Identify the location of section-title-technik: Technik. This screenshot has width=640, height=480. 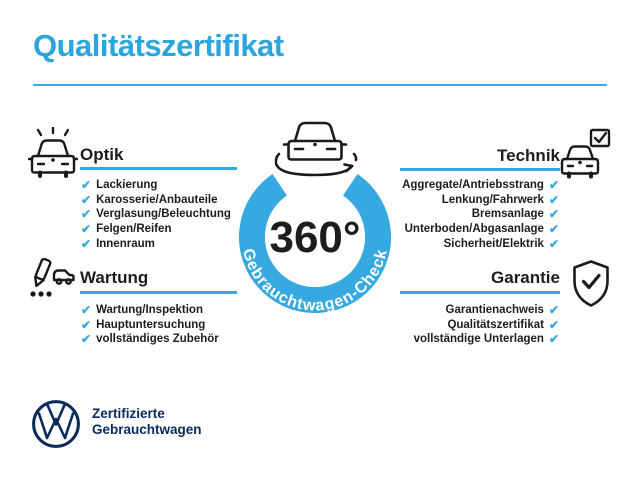
(528, 155).